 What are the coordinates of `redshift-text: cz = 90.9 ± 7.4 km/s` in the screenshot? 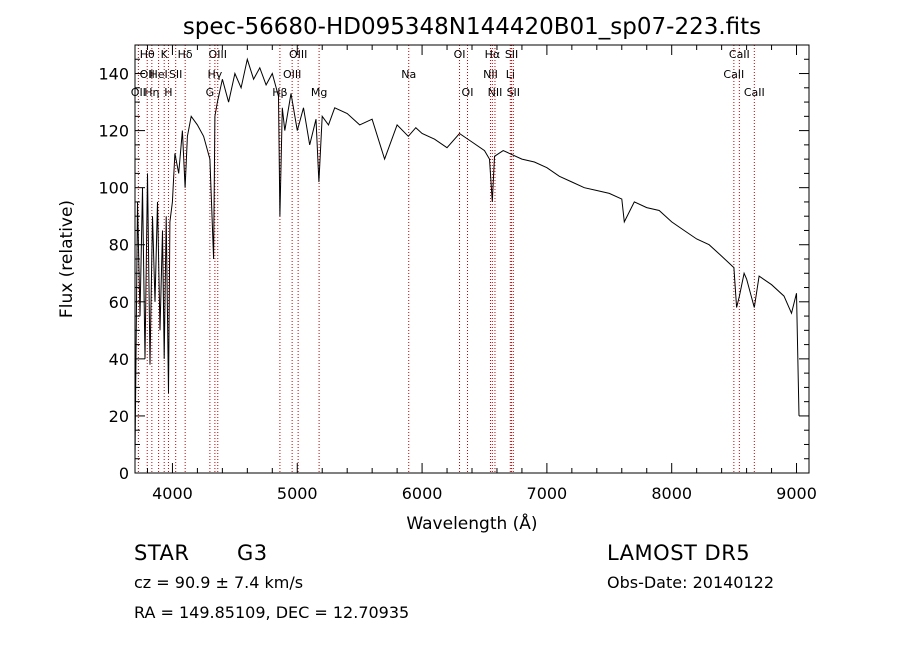 It's located at (219, 582).